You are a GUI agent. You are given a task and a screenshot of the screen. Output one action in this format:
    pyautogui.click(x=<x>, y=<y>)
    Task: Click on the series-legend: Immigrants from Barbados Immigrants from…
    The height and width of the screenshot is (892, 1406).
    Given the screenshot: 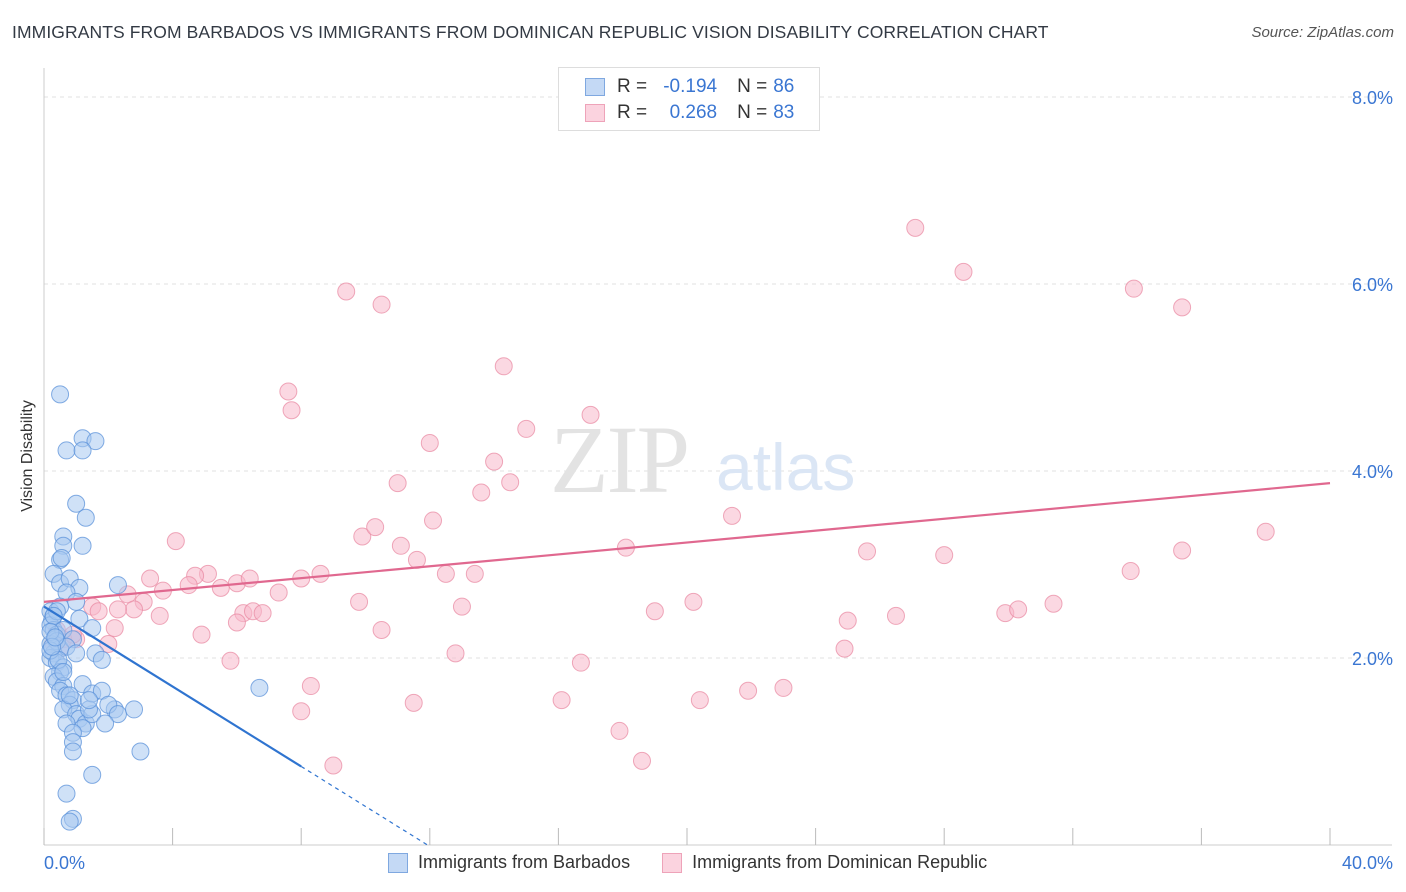 What is the action you would take?
    pyautogui.click(x=703, y=862)
    